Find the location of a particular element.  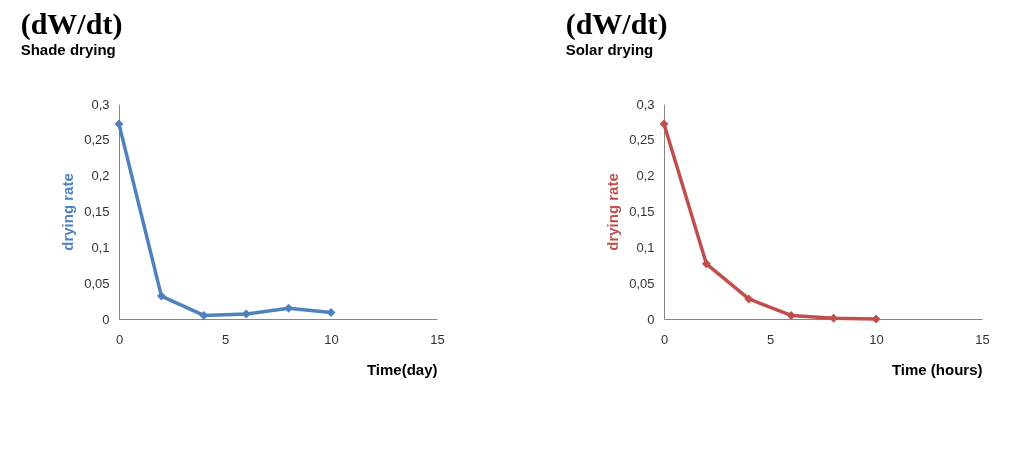

x-axis-title: Time (hours) is located at coordinates (937, 369).